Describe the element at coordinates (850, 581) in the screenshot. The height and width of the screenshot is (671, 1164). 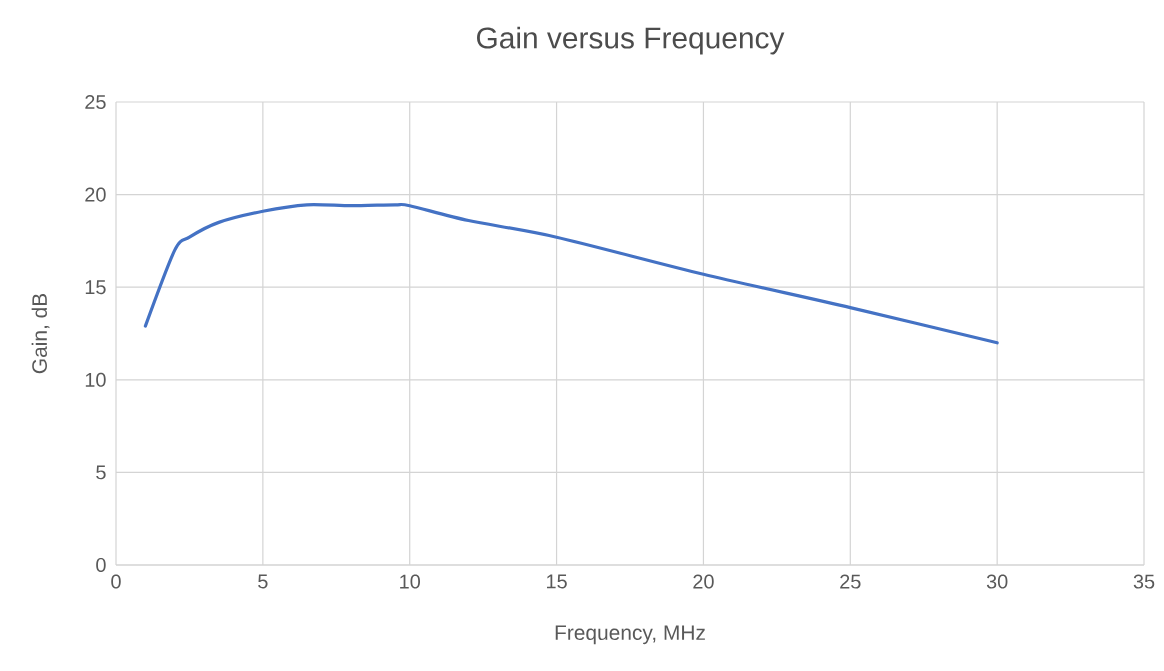
I see `x-tick-label: 25` at that location.